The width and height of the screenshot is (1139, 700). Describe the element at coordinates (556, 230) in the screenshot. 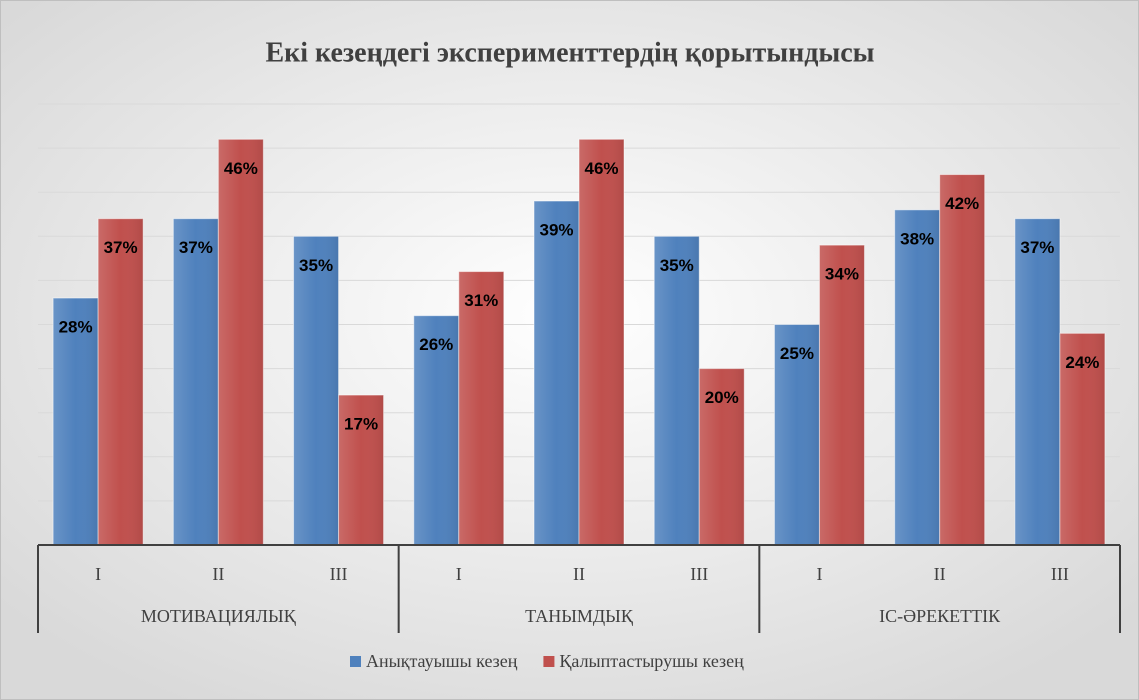

I see `data-label: 39%` at that location.